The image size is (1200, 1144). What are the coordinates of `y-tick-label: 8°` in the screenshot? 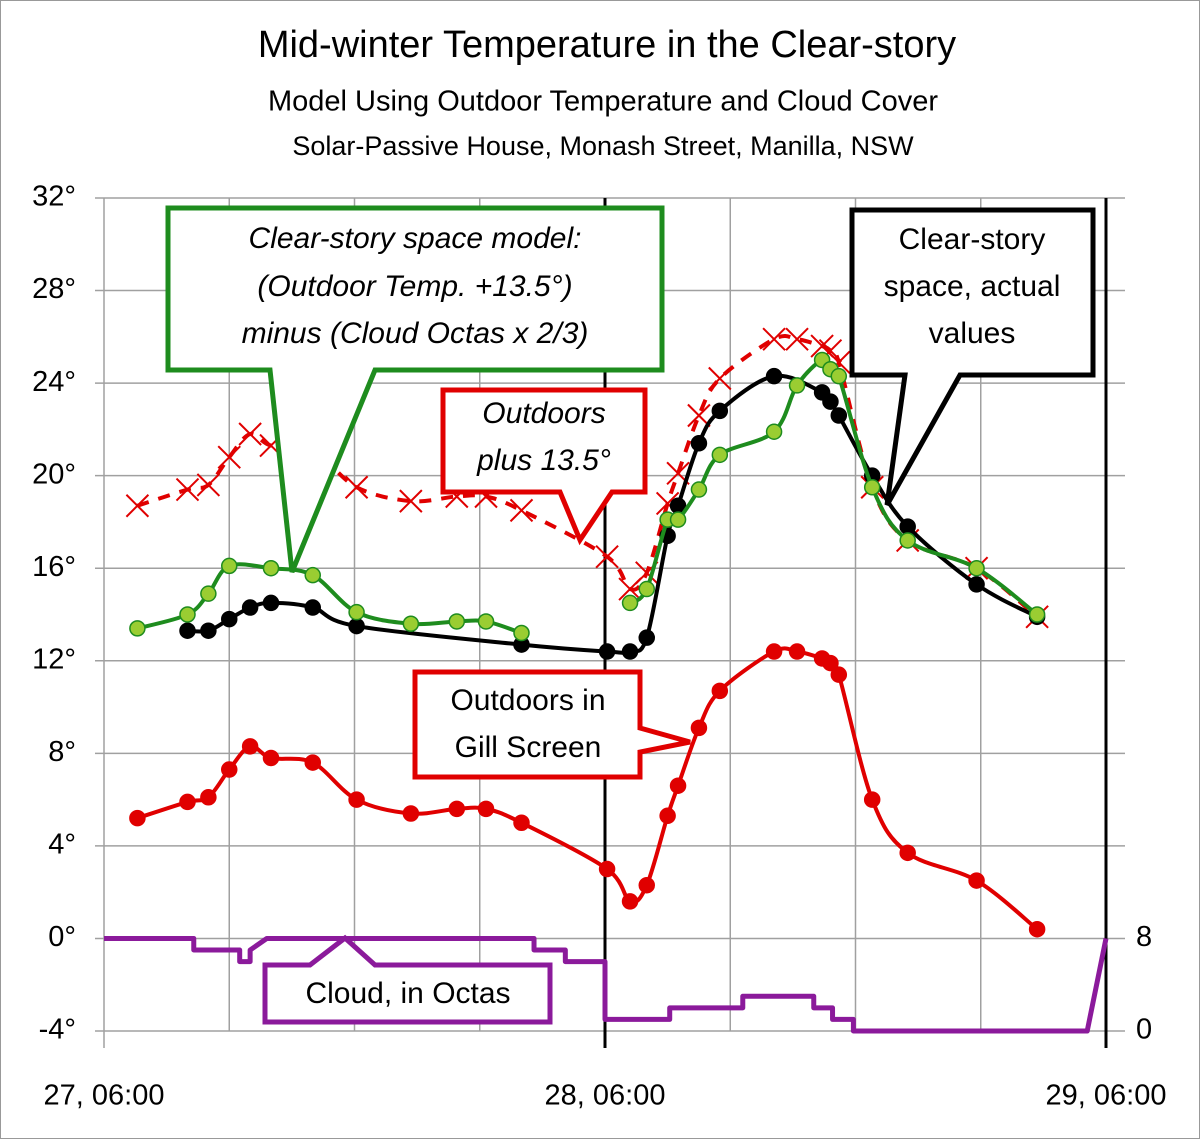 It's located at (62, 752).